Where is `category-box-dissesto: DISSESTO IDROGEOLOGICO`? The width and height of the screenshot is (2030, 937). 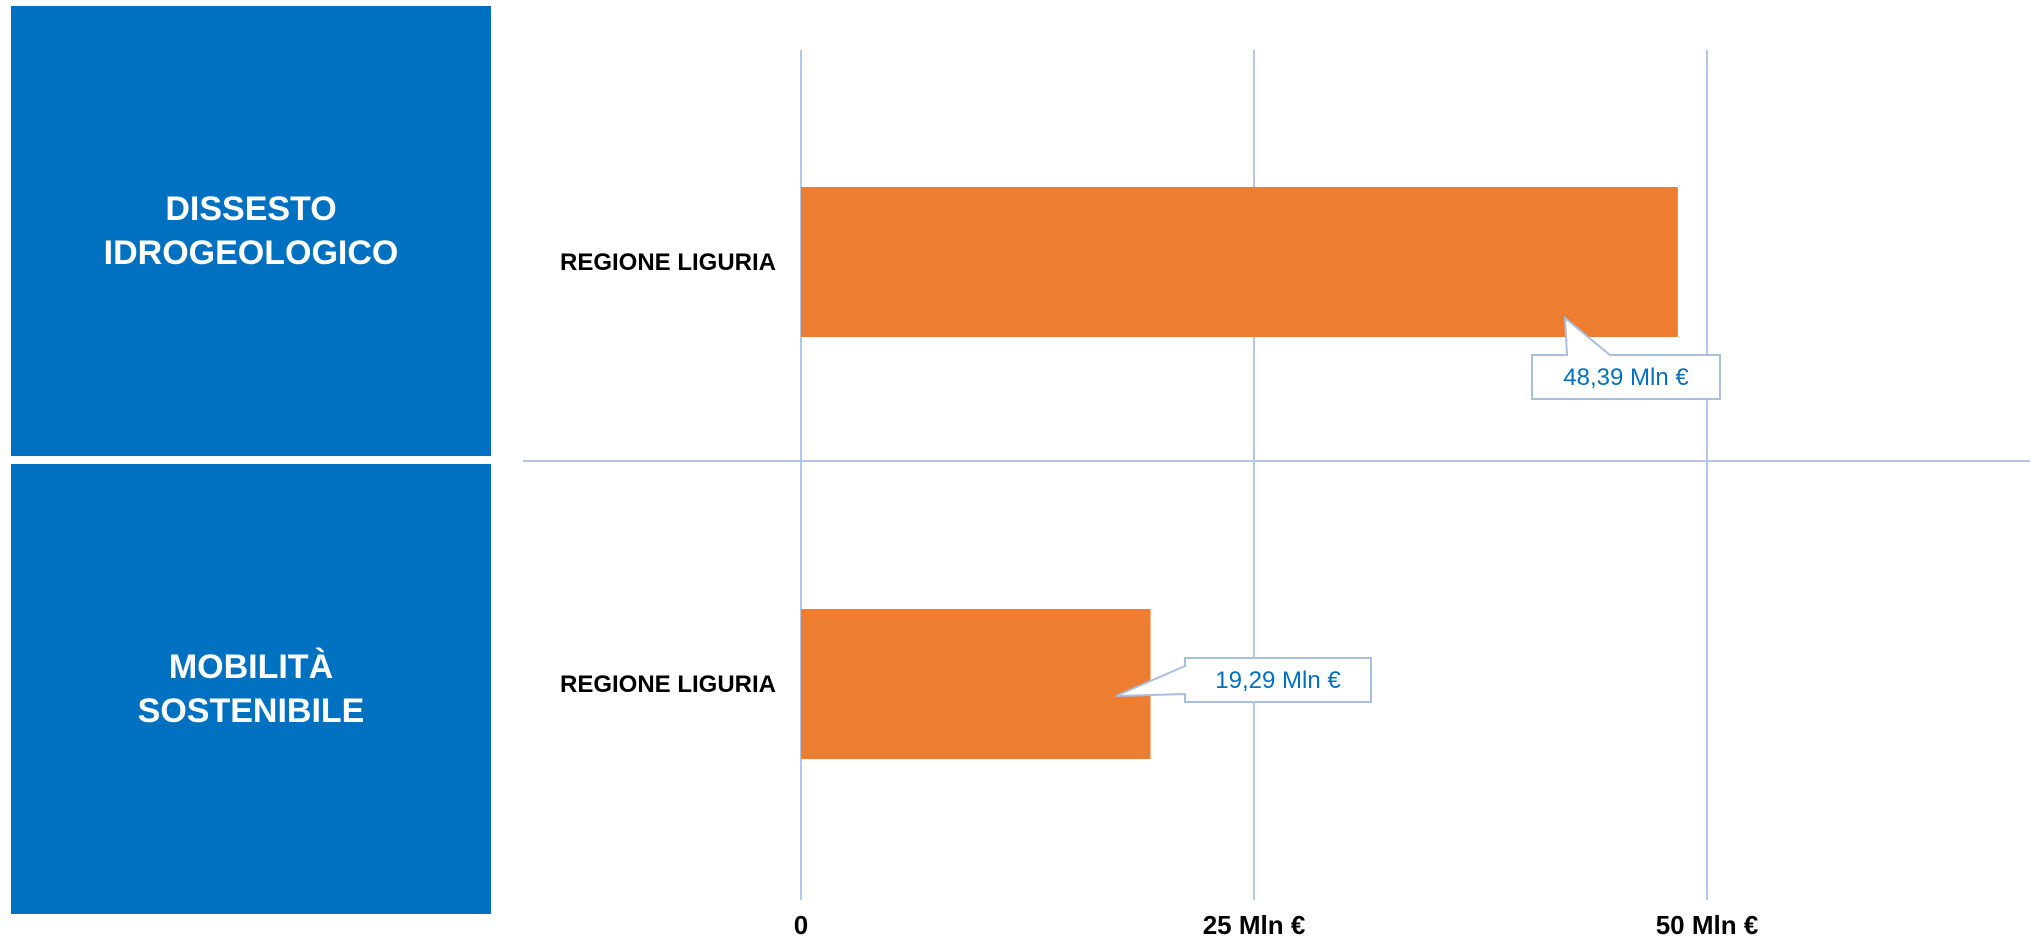
category-box-dissesto: DISSESTO IDROGEOLOGICO is located at coordinates (251, 231).